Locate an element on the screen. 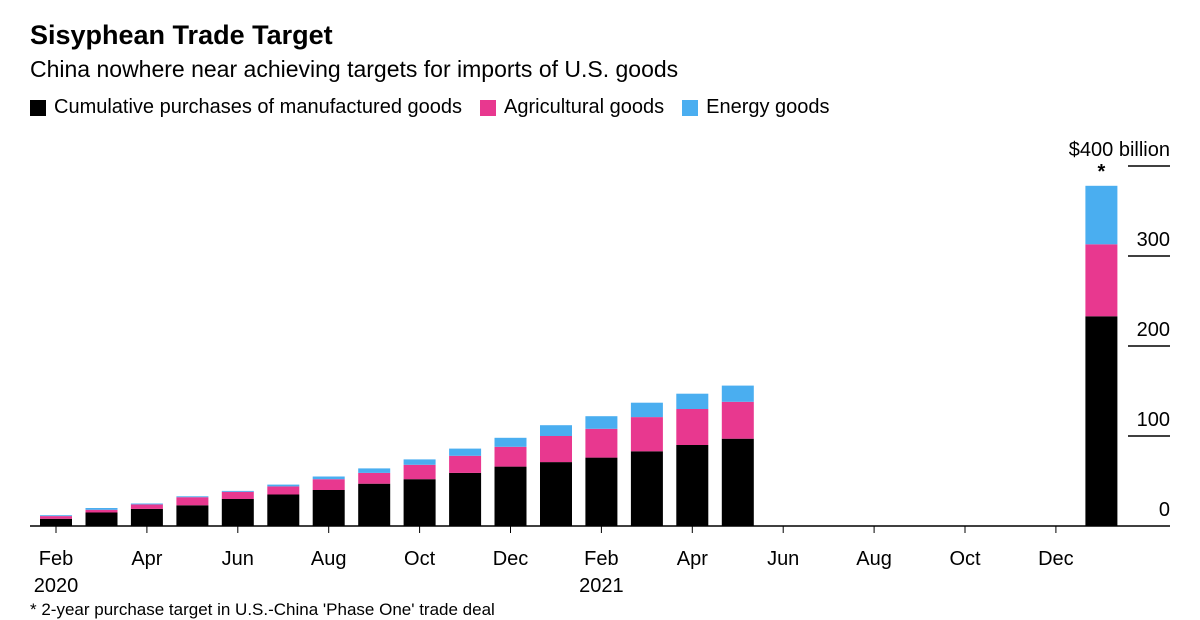 This screenshot has height=620, width=1200. legend-swatch-manufactured is located at coordinates (38, 107).